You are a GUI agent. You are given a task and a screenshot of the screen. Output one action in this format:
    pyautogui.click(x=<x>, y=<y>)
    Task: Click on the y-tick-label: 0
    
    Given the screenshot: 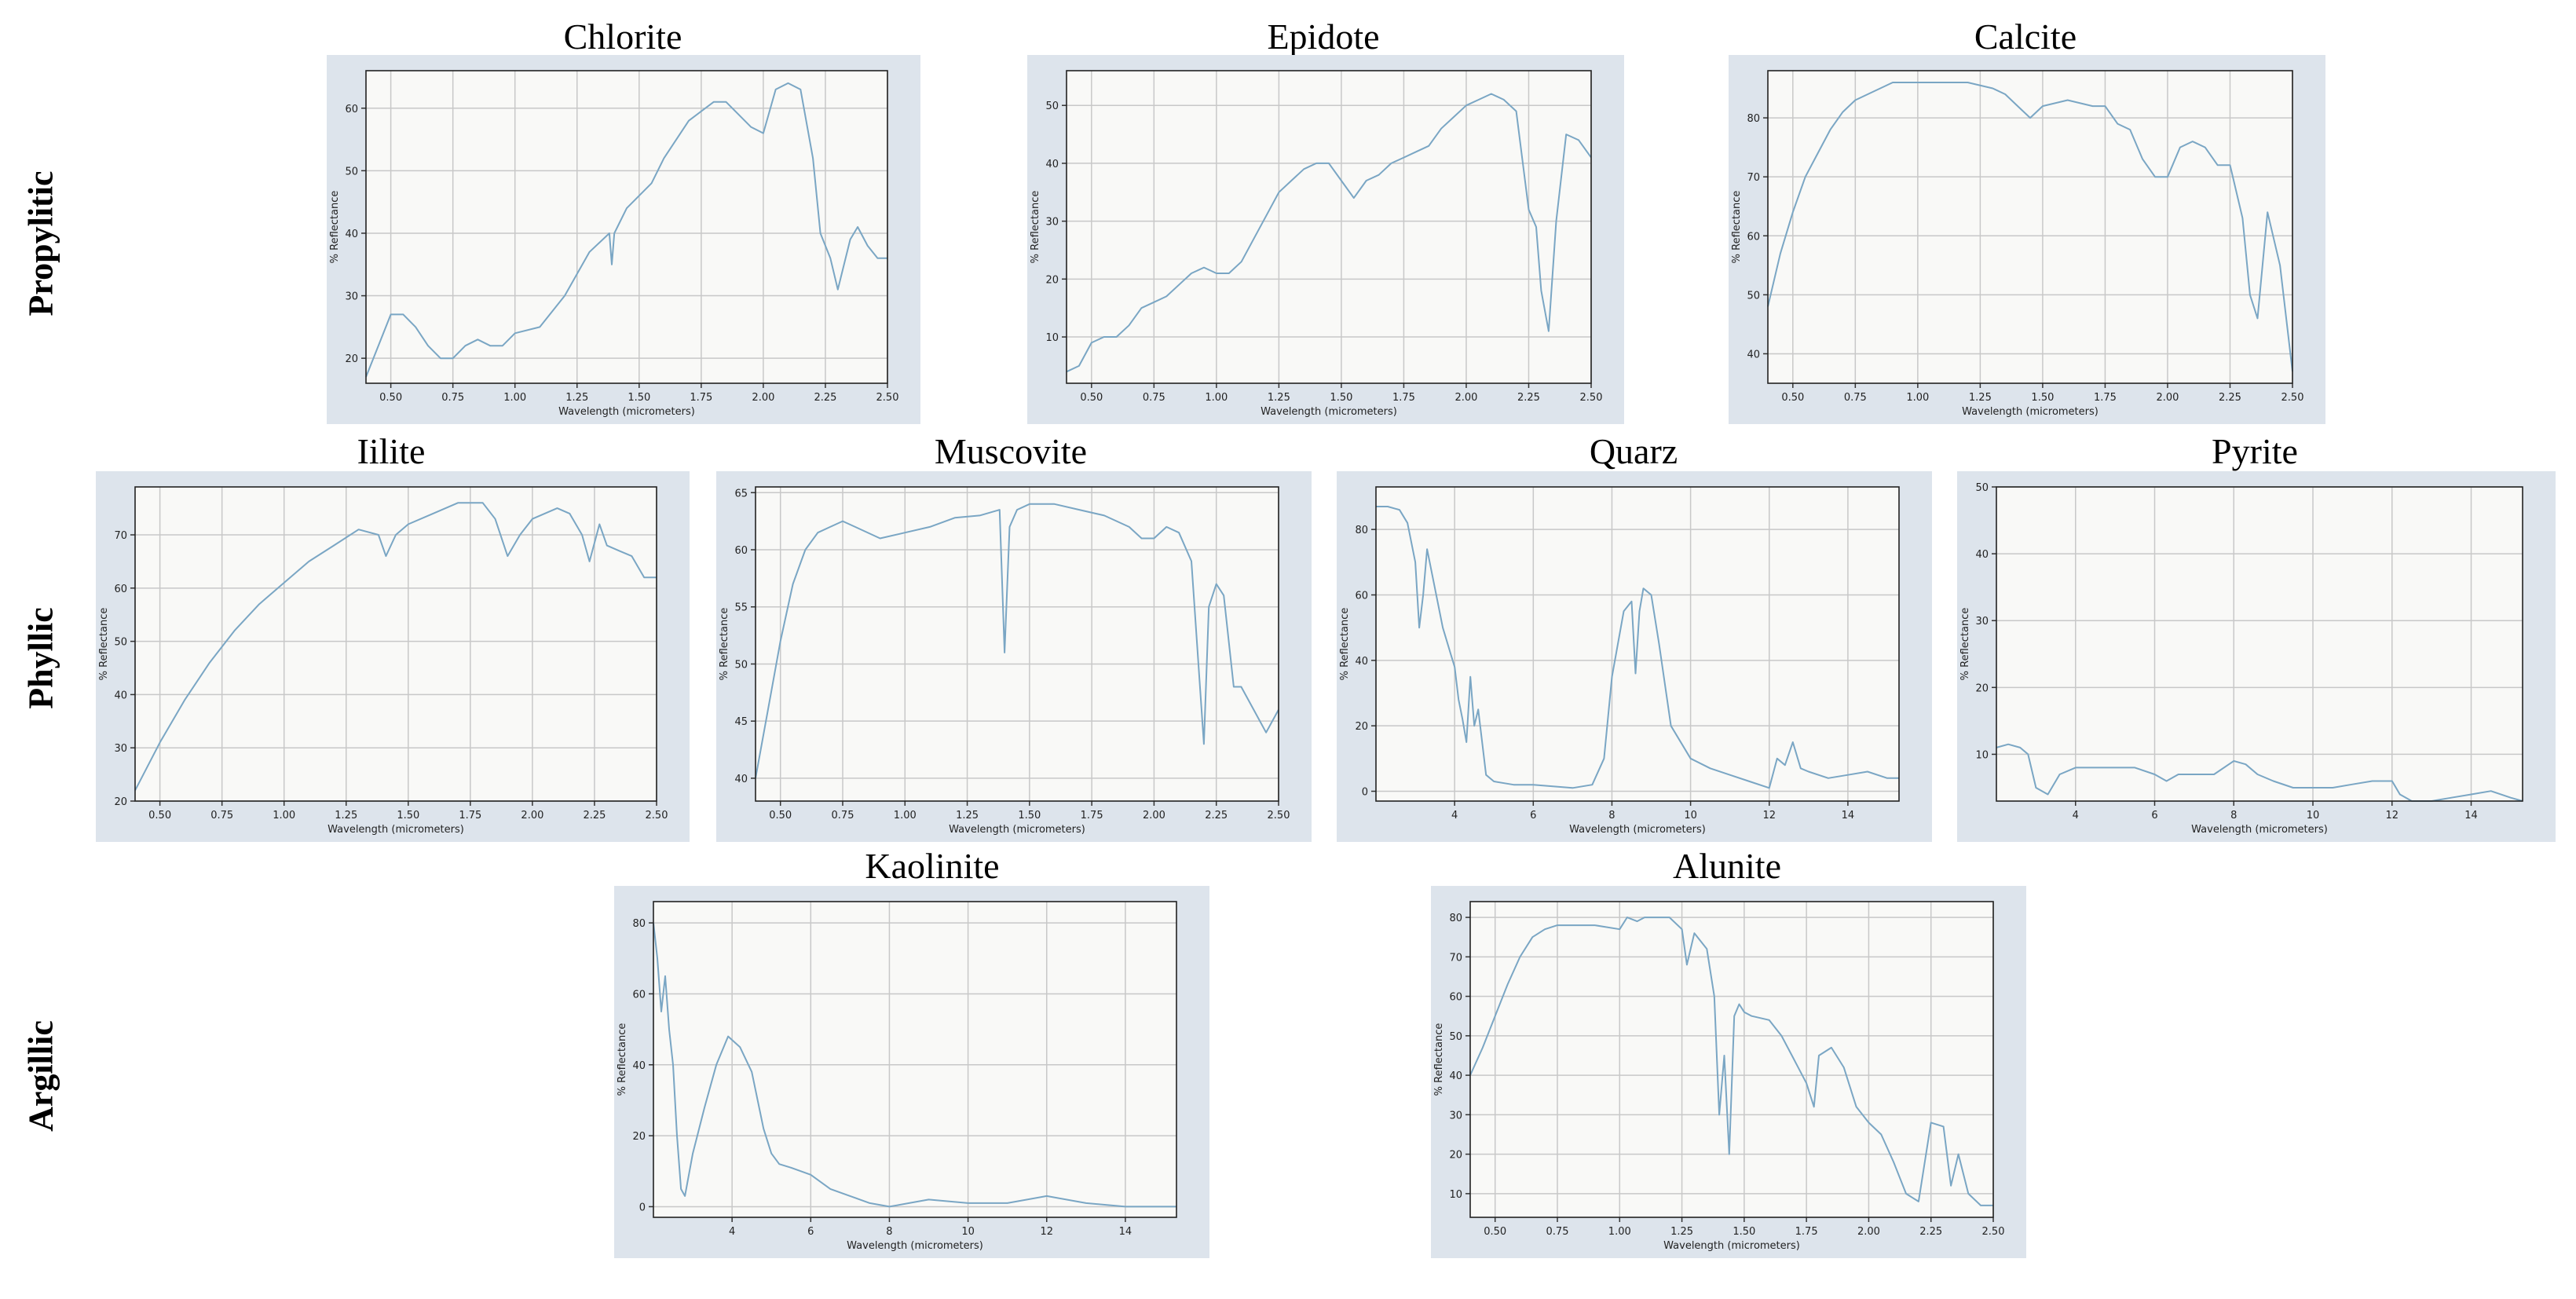 What is the action you would take?
    pyautogui.click(x=1365, y=793)
    